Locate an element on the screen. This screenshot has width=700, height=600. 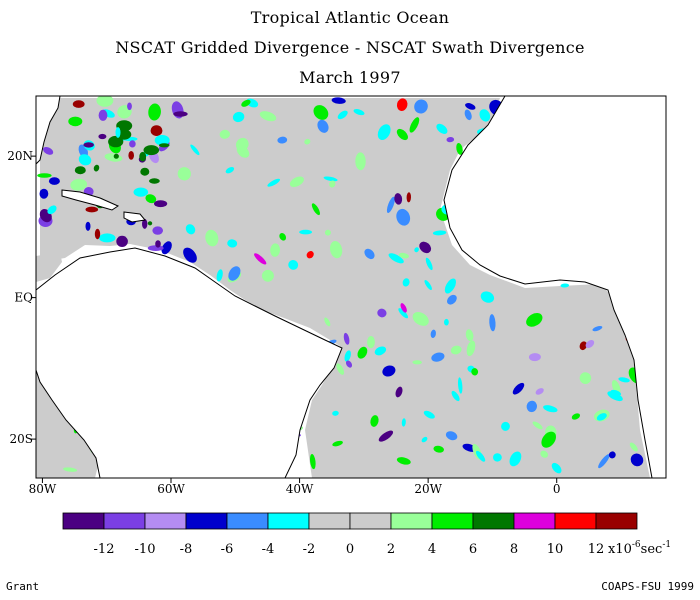
colorbar-tick-label: 8 is located at coordinates (514, 549).